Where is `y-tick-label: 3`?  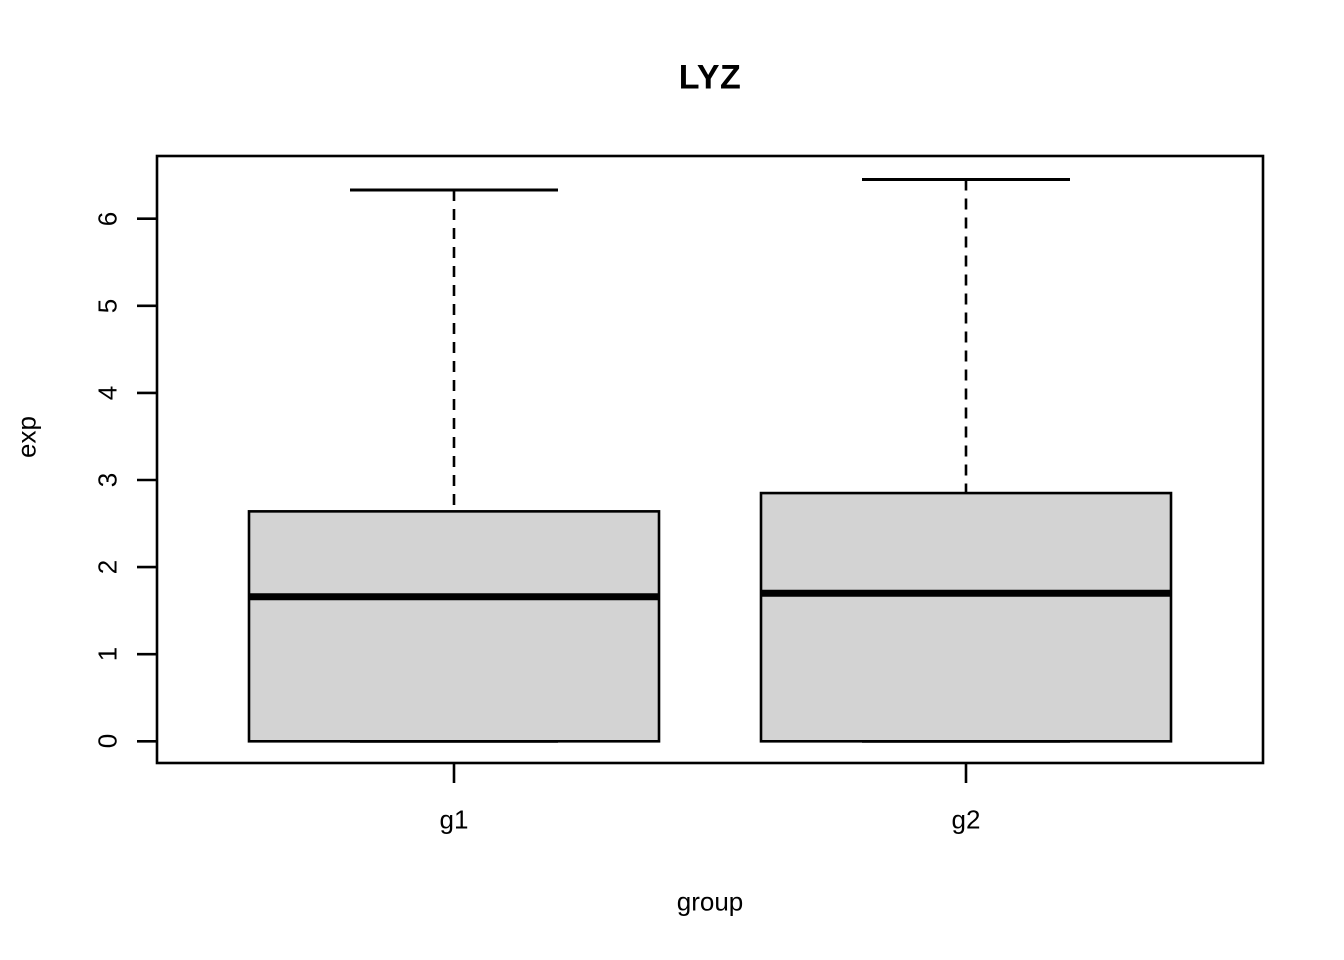
y-tick-label: 3 is located at coordinates (107, 480).